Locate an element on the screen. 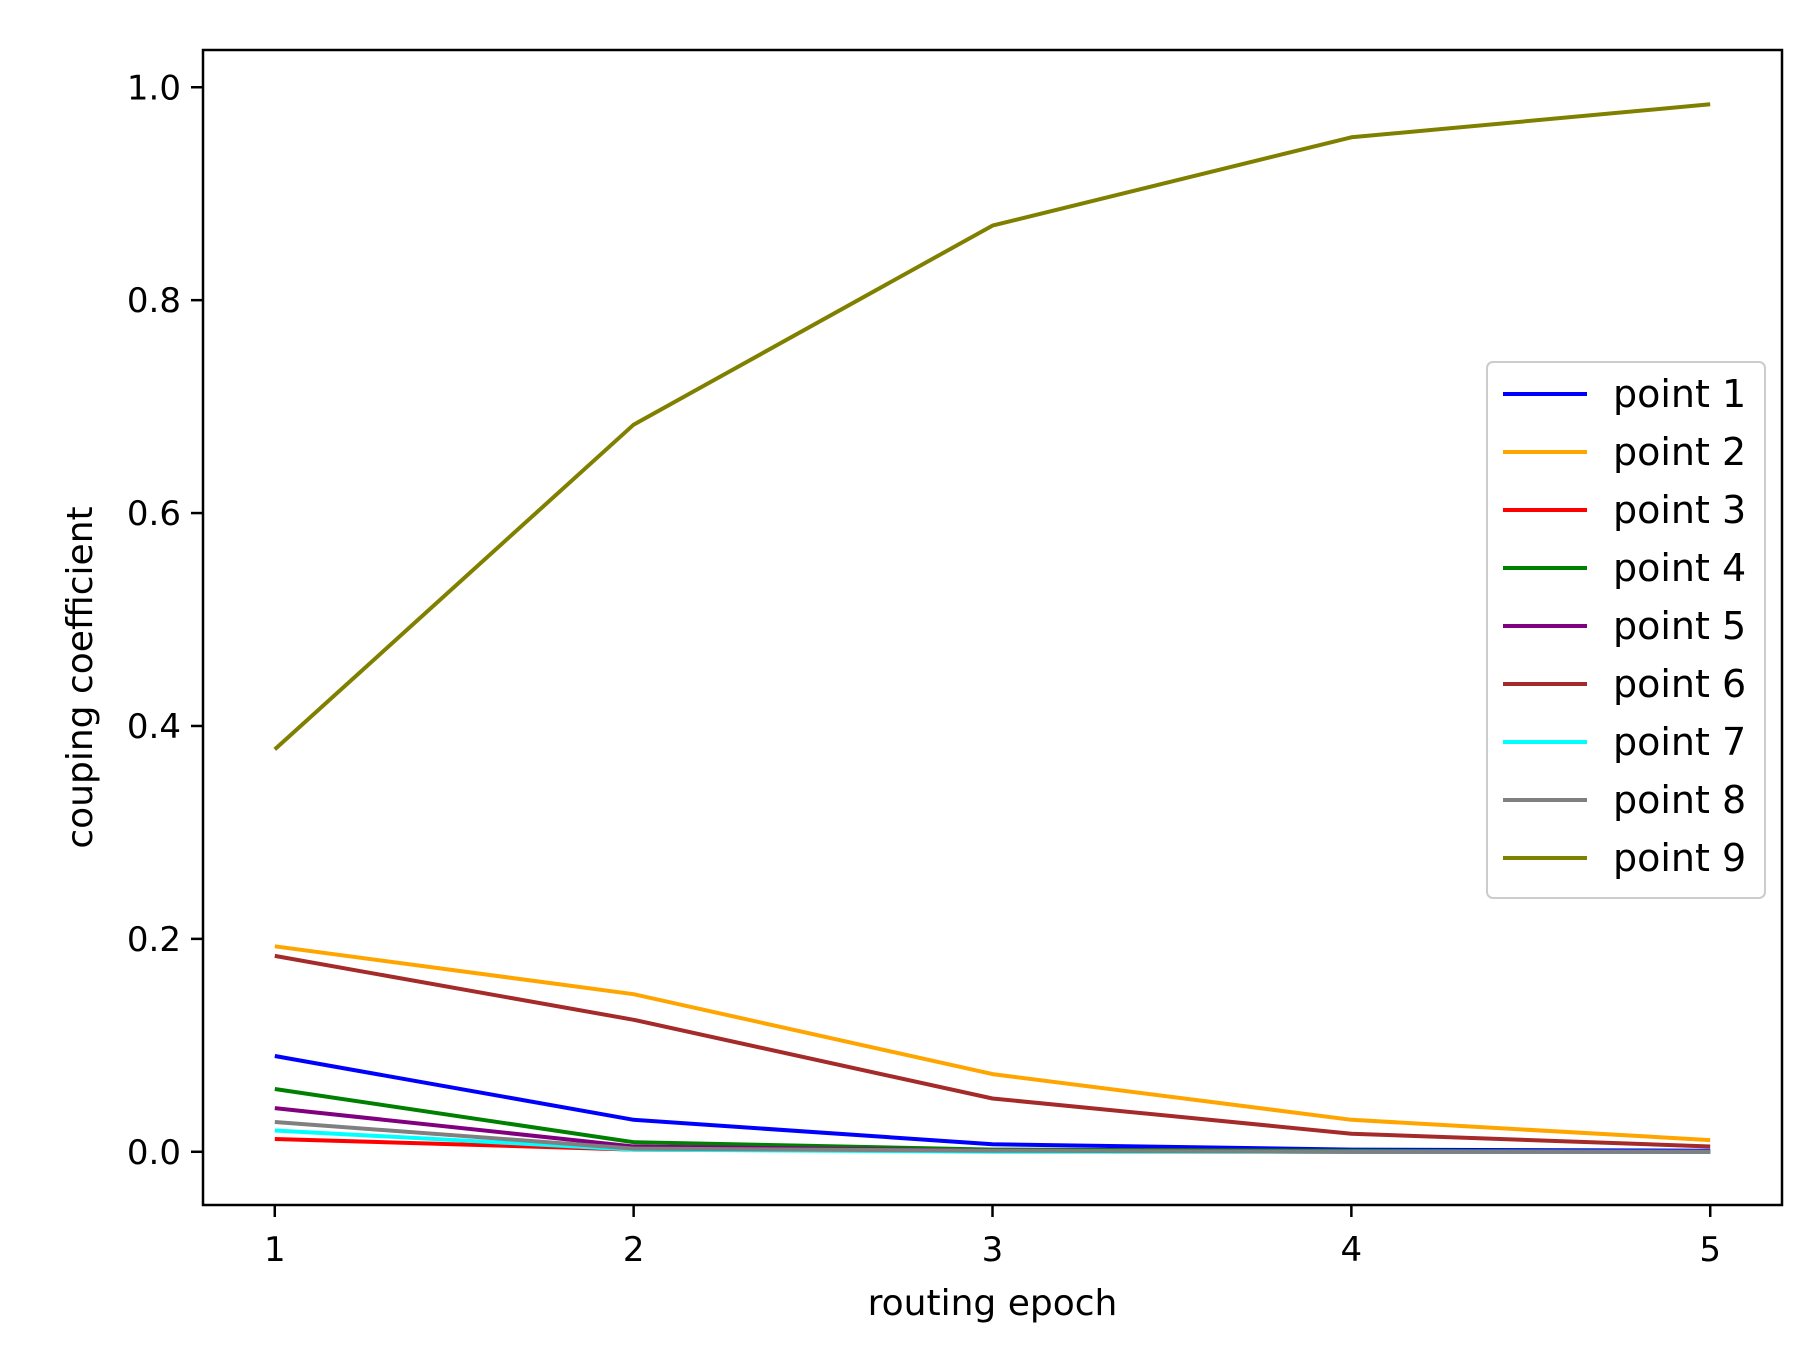 The height and width of the screenshot is (1364, 1807). legend-label: point 1 is located at coordinates (1679, 394).